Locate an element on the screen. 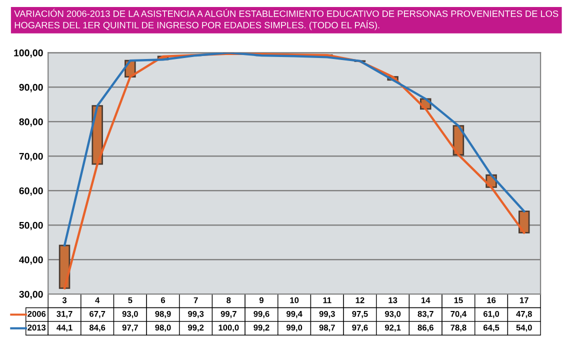 The image size is (566, 340). x-tick-label: 11 is located at coordinates (327, 300).